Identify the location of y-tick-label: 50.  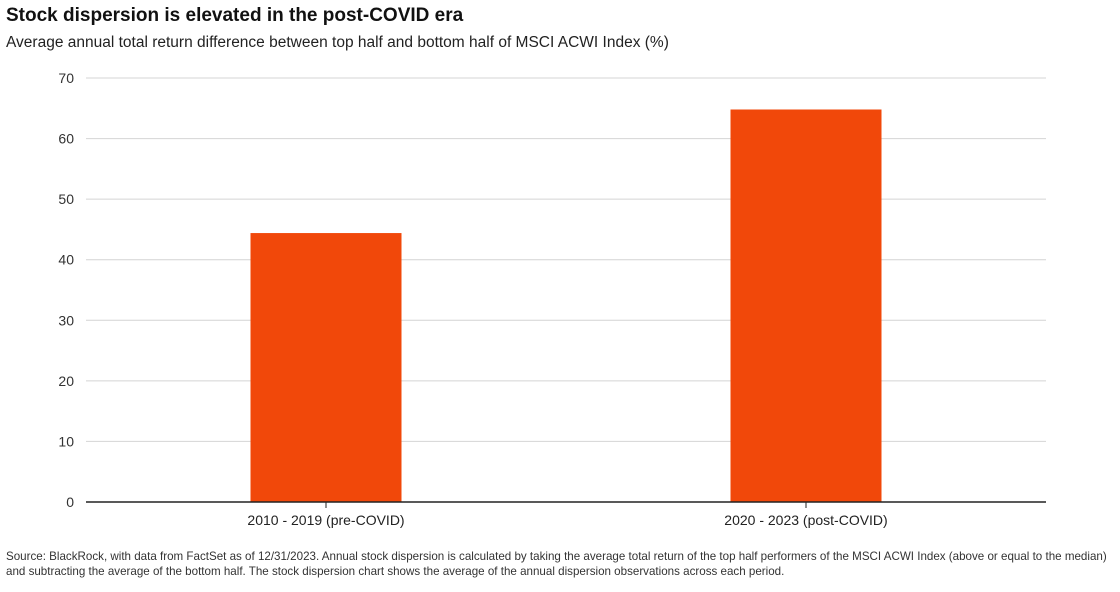
(66, 199).